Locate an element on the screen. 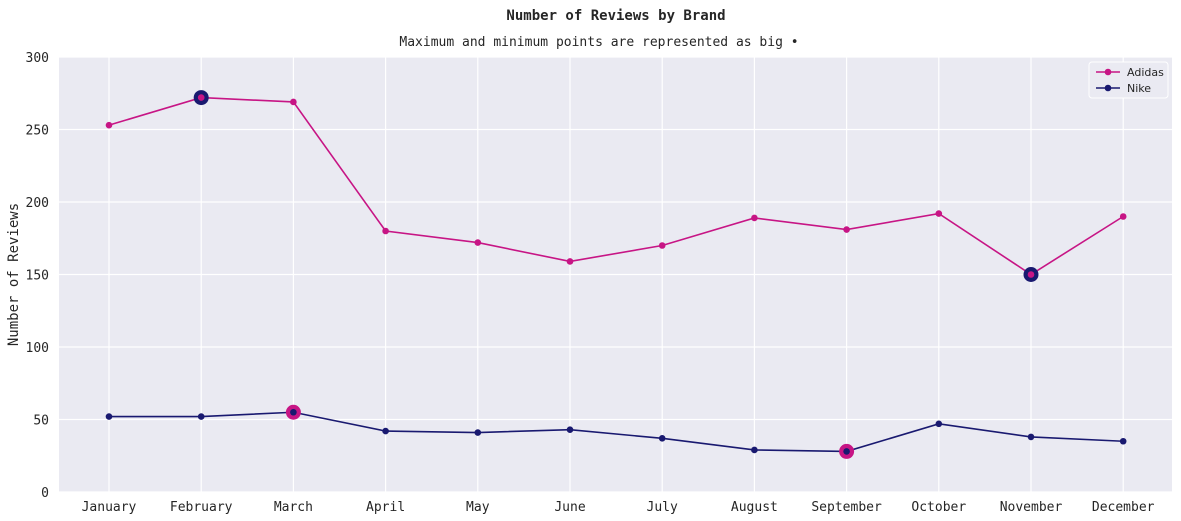 The width and height of the screenshot is (1181, 521). x-tick-label: November is located at coordinates (1031, 507).